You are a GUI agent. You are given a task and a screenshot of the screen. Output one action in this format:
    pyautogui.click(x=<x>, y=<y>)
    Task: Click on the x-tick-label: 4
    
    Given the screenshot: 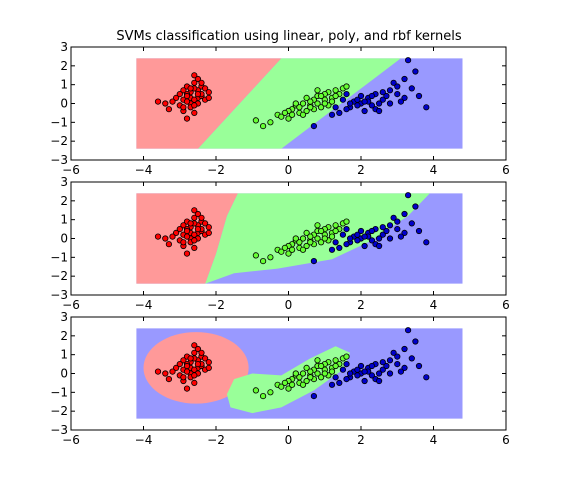 What is the action you would take?
    pyautogui.click(x=434, y=170)
    